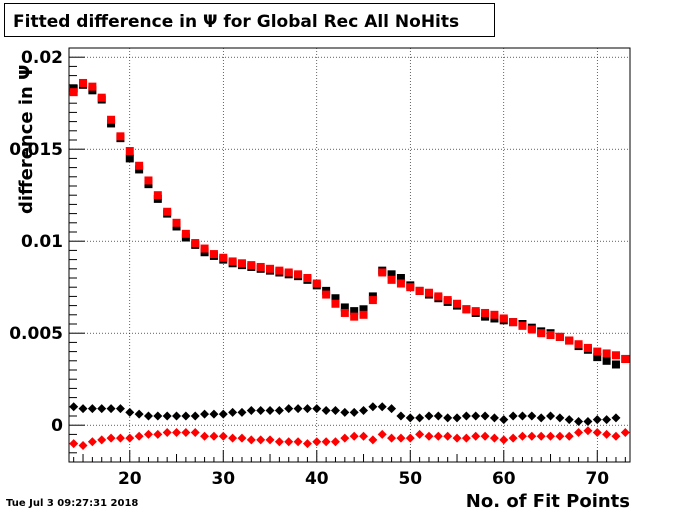 This screenshot has width=700, height=514. What do you see at coordinates (317, 479) in the screenshot?
I see `x-tick-label: 40` at bounding box center [317, 479].